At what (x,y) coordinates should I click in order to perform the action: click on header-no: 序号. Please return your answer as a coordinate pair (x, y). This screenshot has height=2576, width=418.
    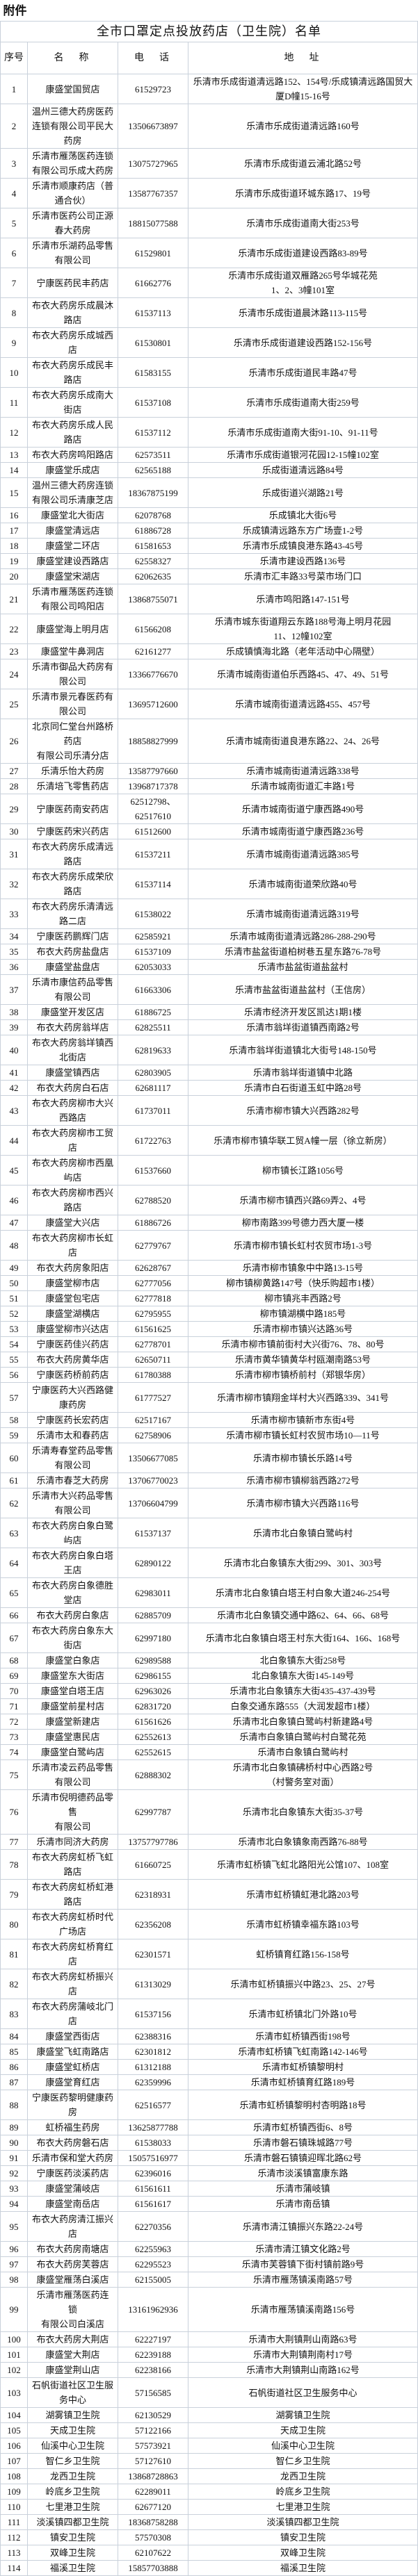
    Looking at the image, I should click on (14, 58).